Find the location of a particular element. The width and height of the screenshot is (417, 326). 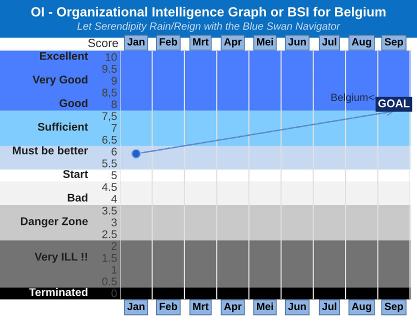

x-tick-label: Mei is located at coordinates (265, 306).